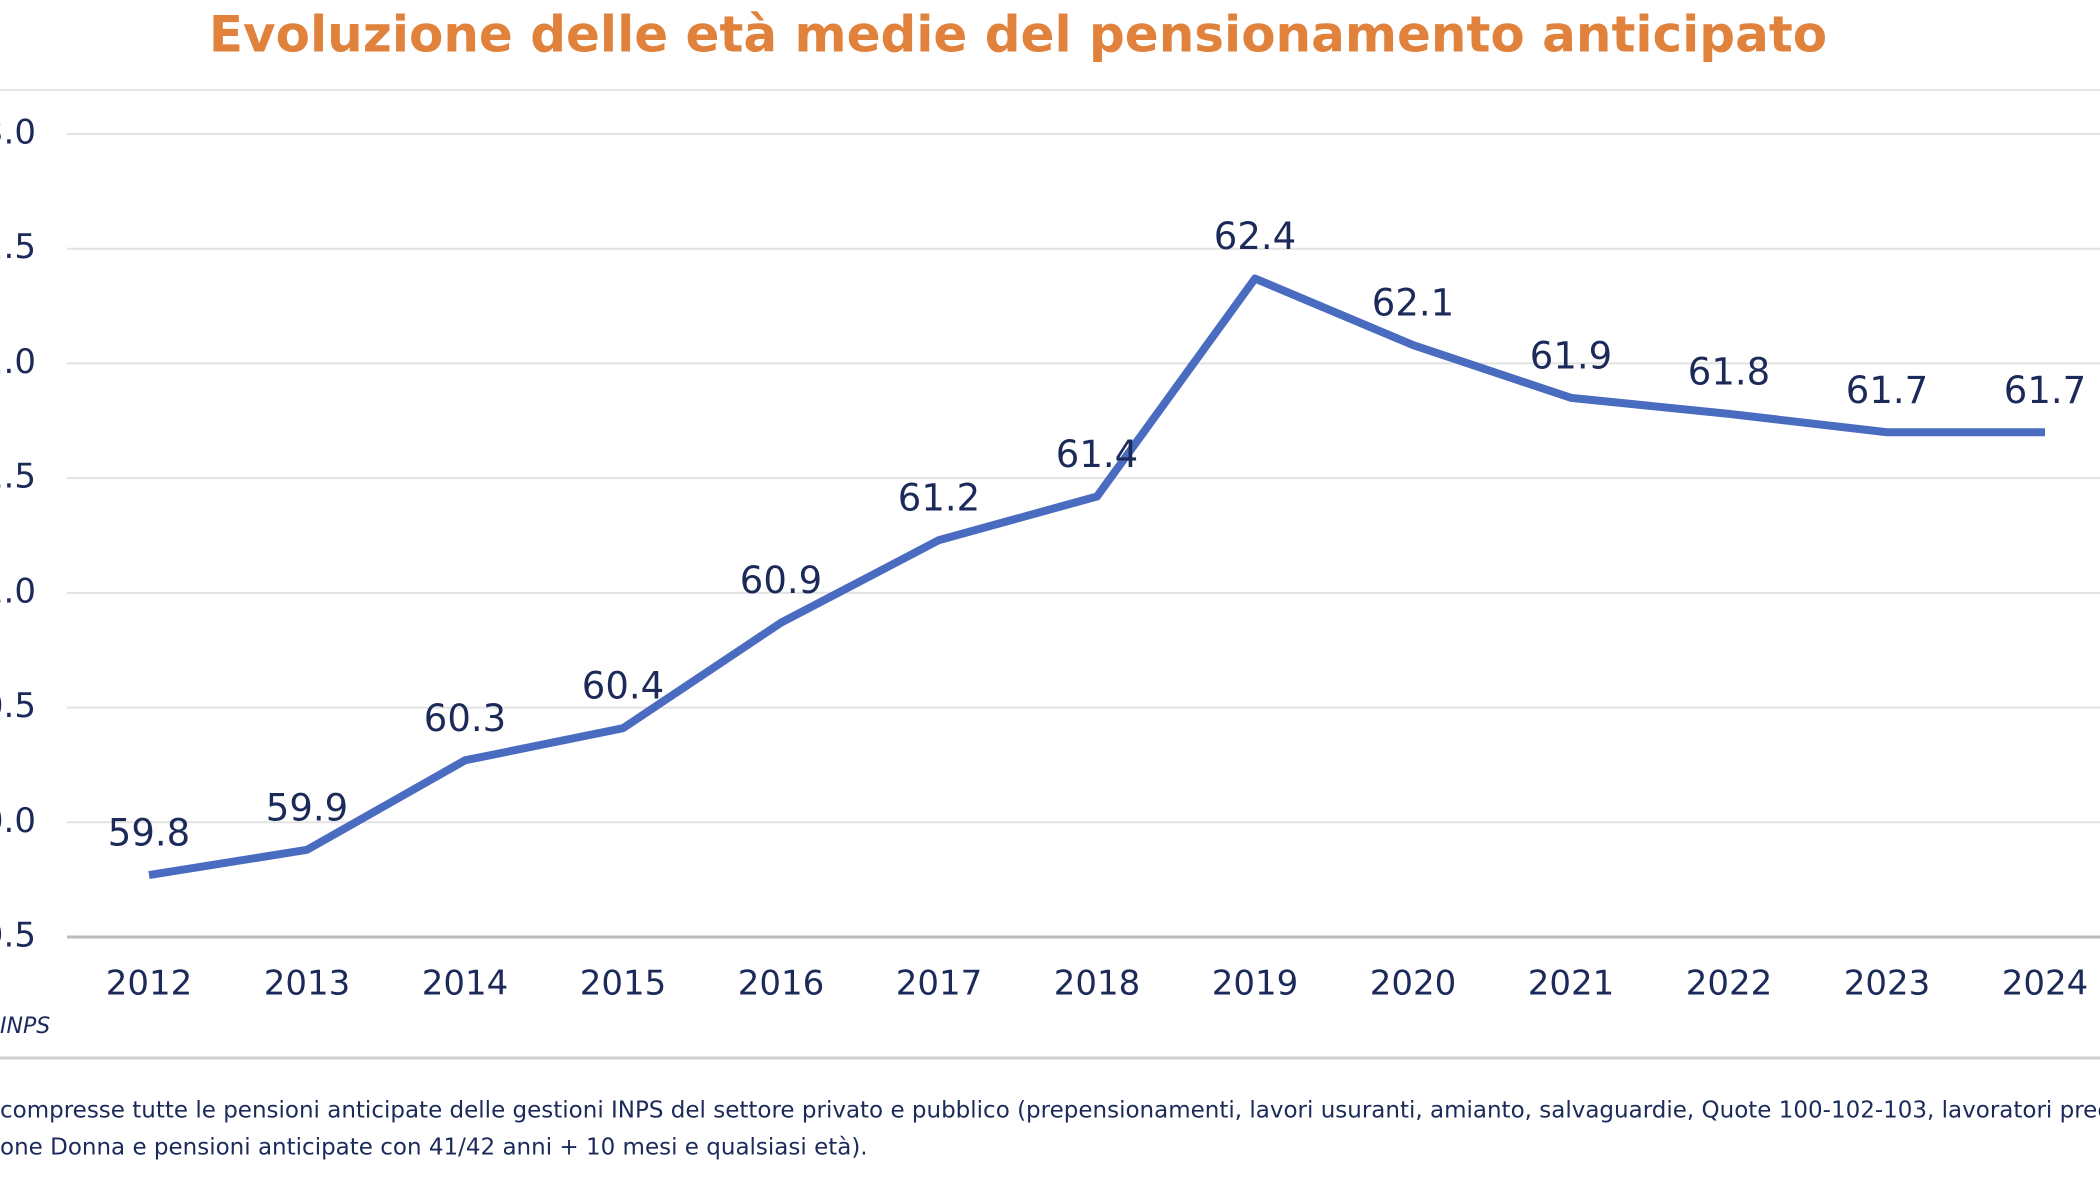  What do you see at coordinates (1097, 454) in the screenshot?
I see `data-label: 61.4` at bounding box center [1097, 454].